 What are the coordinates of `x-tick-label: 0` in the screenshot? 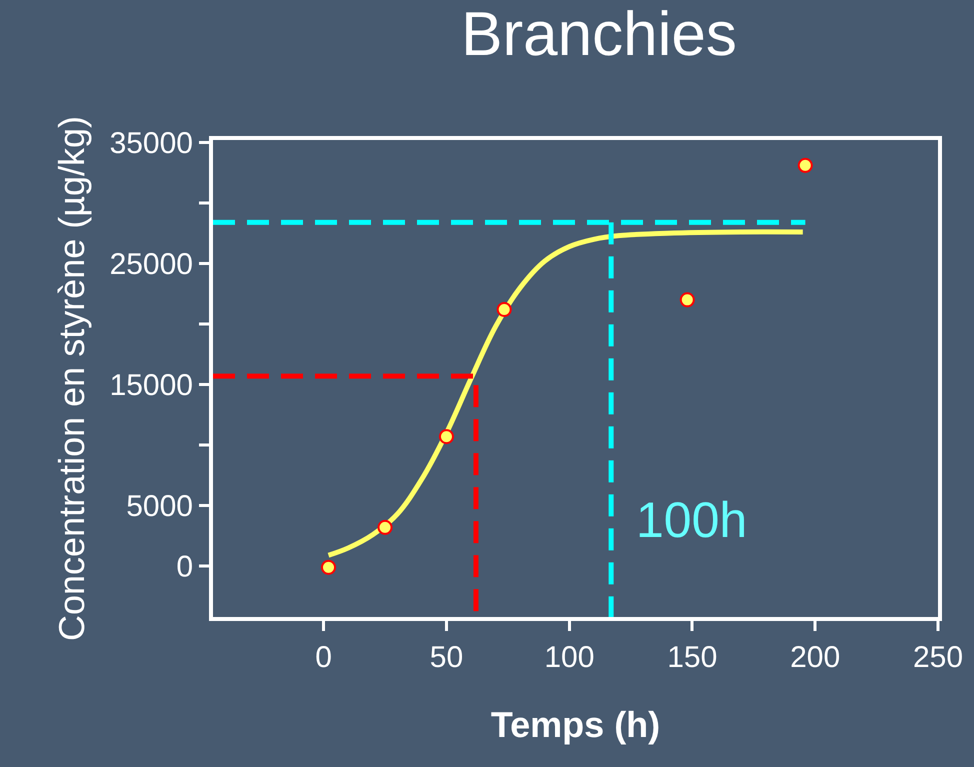 It's located at (323, 657).